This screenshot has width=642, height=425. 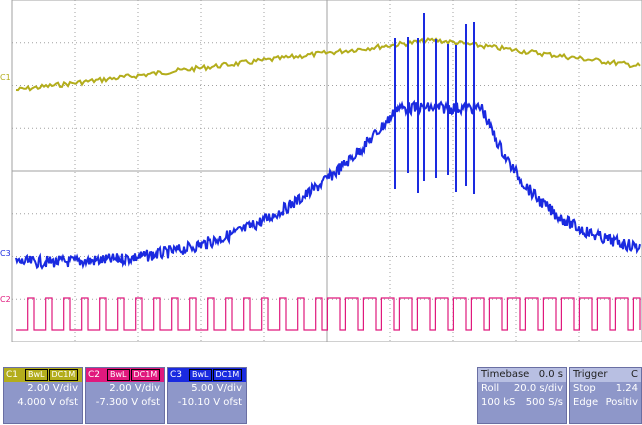 What do you see at coordinates (550, 374) in the screenshot?
I see `timebase-delay: 0.0 s` at bounding box center [550, 374].